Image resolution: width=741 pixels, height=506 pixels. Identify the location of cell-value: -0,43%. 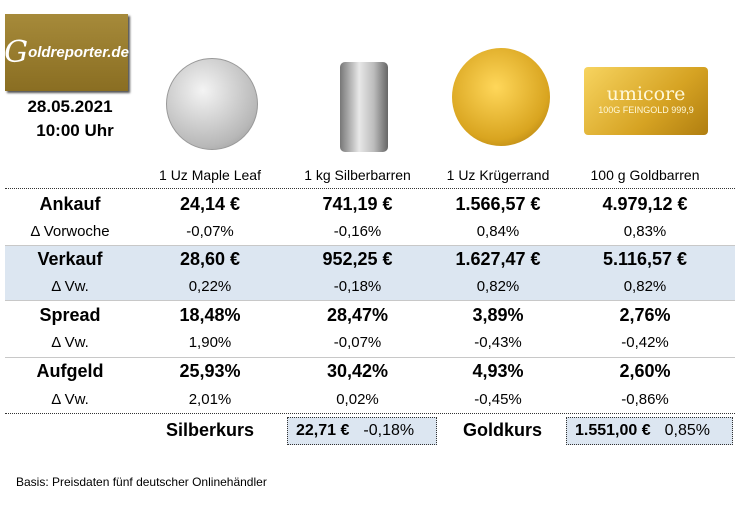
(498, 342).